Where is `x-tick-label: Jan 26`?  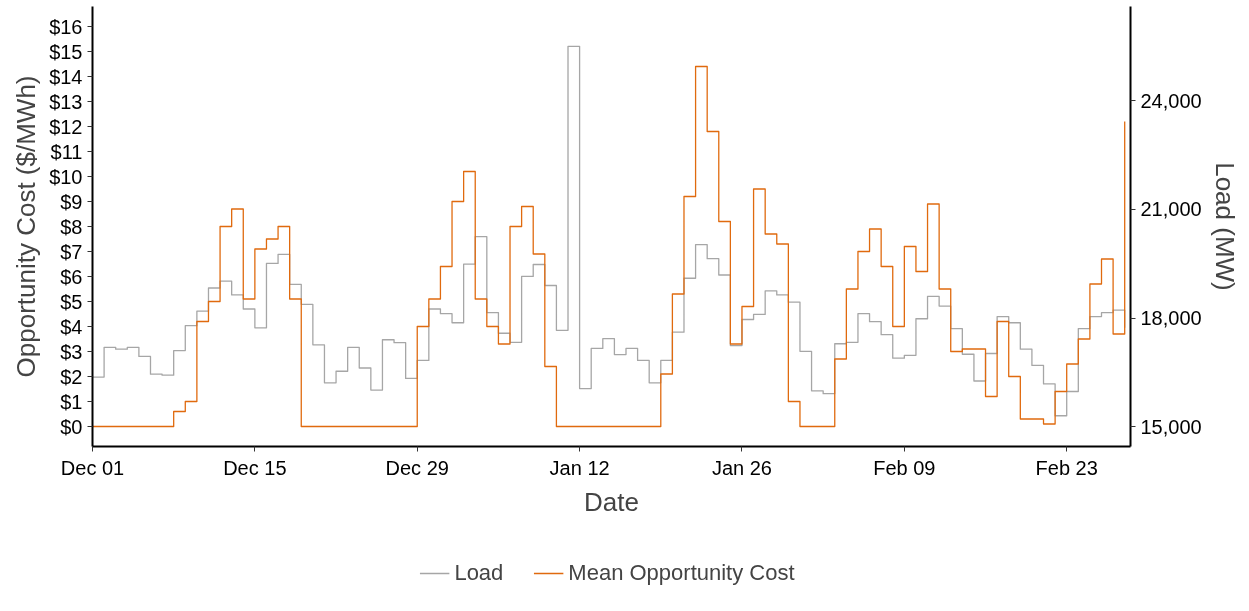 x-tick-label: Jan 26 is located at coordinates (742, 467).